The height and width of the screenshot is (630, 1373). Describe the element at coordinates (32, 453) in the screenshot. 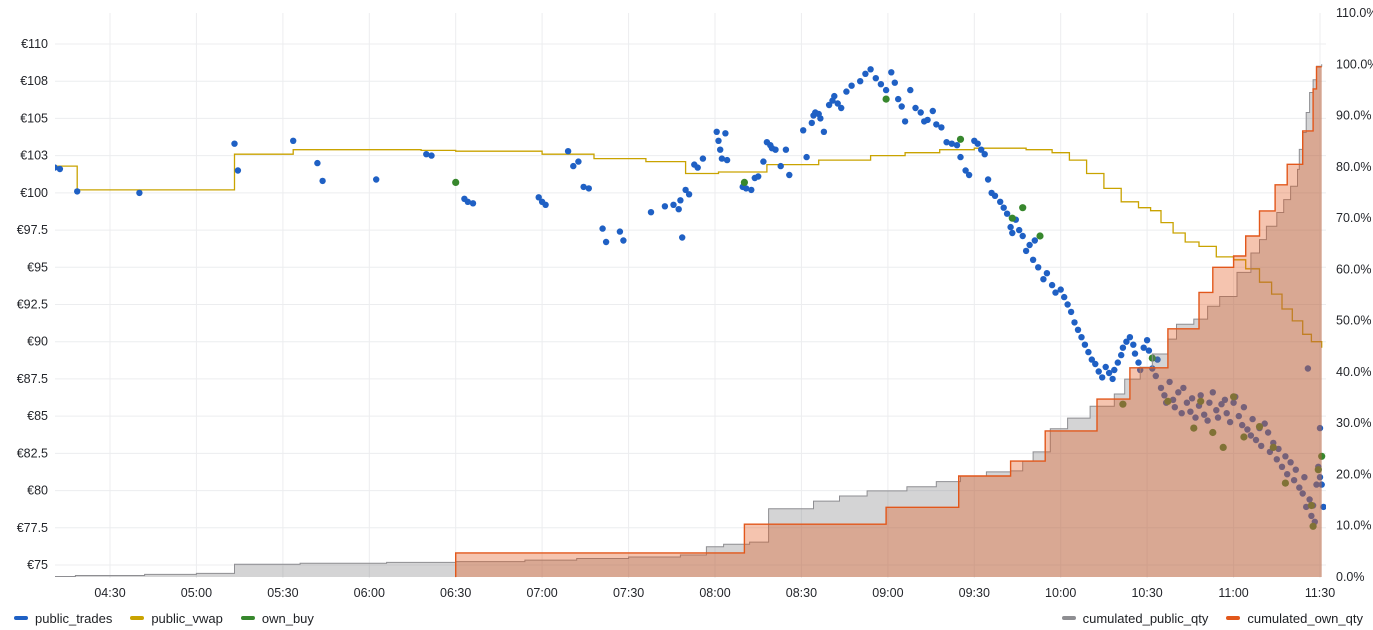

I see `left-axis-tick: €82.5` at that location.